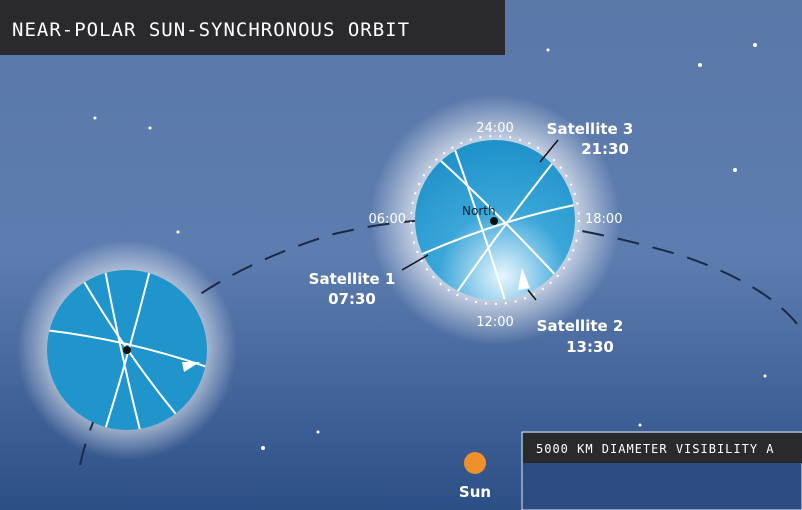 Image resolution: width=802 pixels, height=510 pixels. What do you see at coordinates (475, 492) in the screenshot?
I see `sun-label: Sun` at bounding box center [475, 492].